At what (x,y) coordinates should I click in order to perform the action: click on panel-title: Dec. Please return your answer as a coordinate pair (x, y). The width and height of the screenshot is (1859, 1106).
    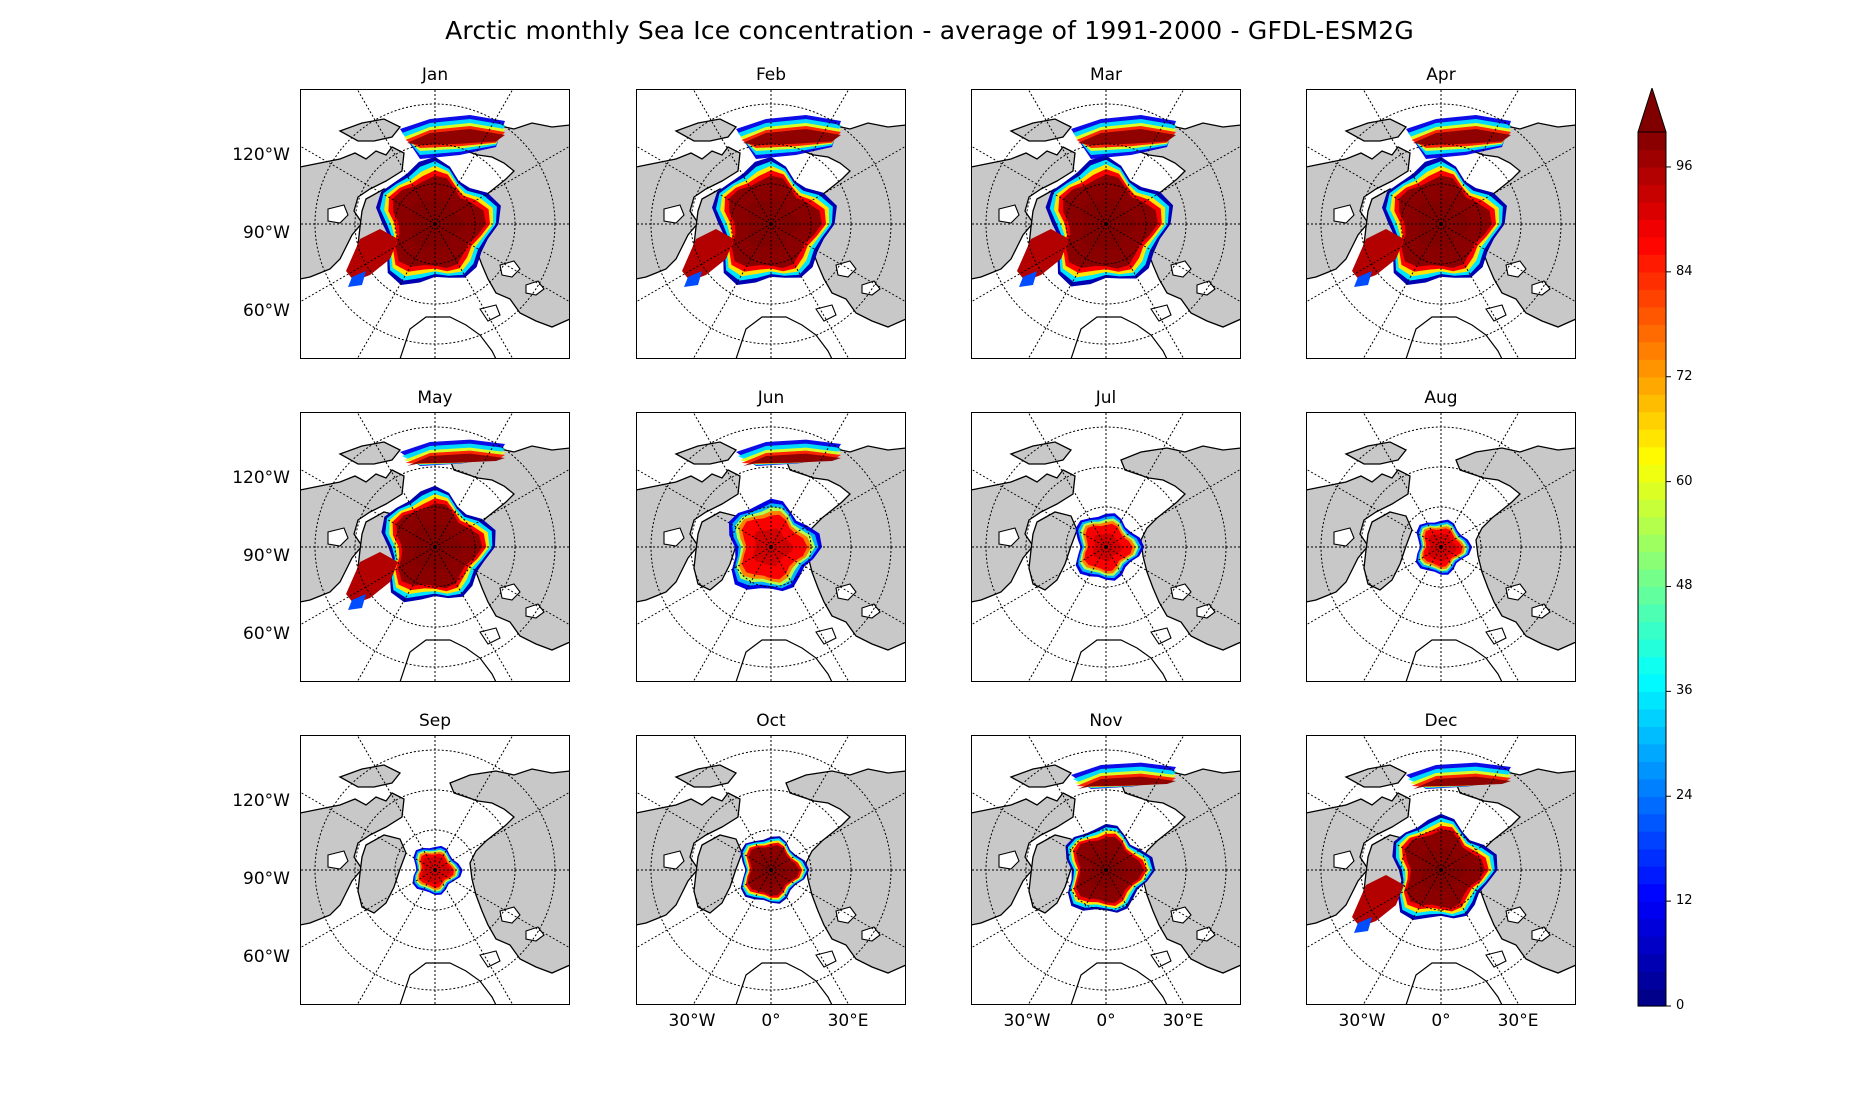
    Looking at the image, I should click on (1441, 721).